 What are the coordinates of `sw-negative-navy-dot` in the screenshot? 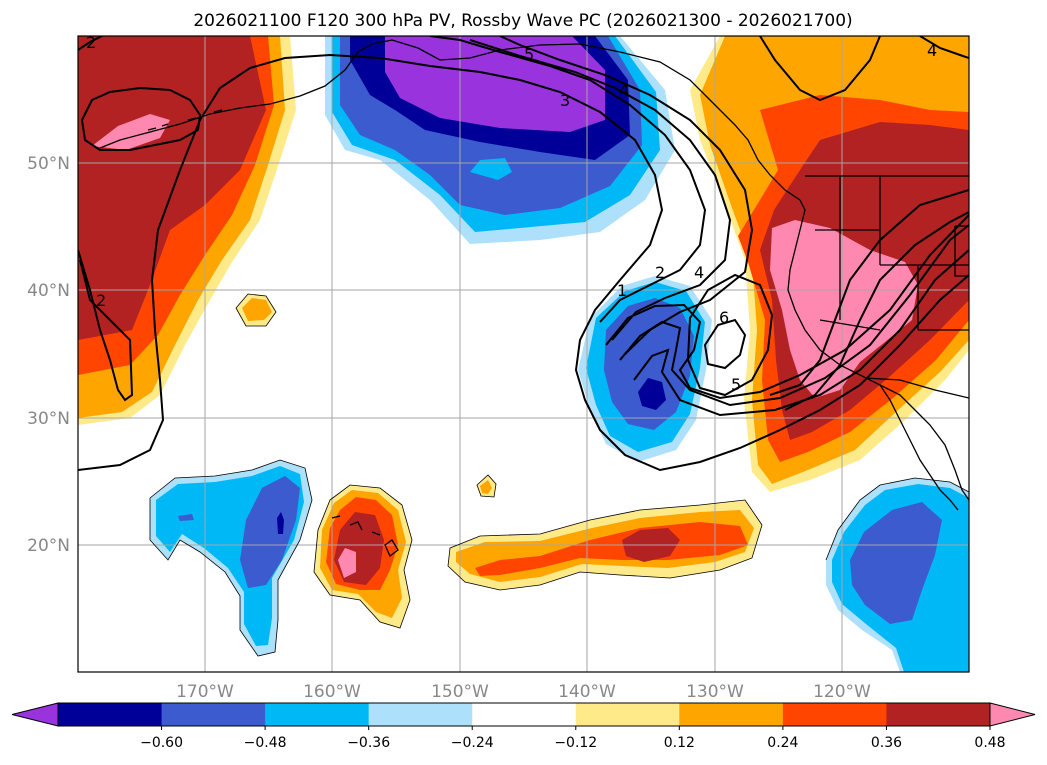 It's located at (186, 517).